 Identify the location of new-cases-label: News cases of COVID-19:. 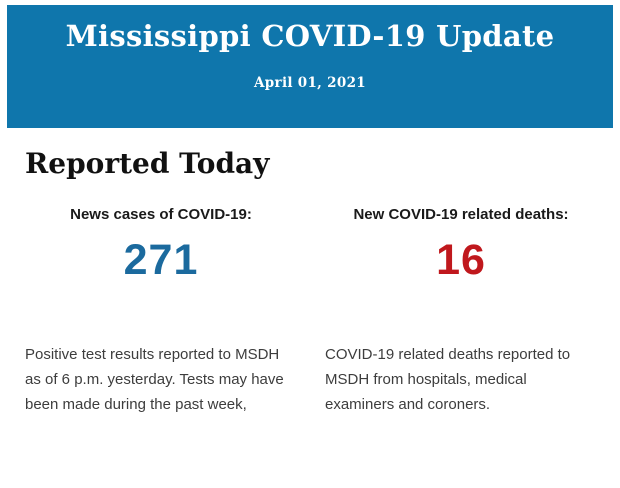
(161, 214).